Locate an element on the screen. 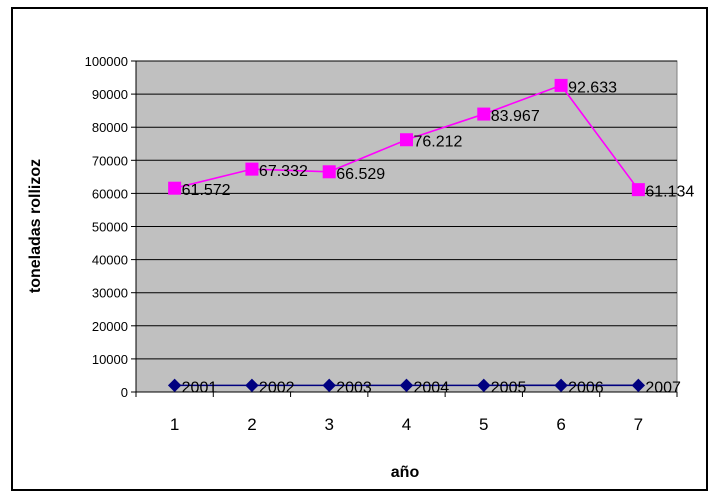 The width and height of the screenshot is (711, 495). y-tick-label: 90000 is located at coordinates (110, 94).